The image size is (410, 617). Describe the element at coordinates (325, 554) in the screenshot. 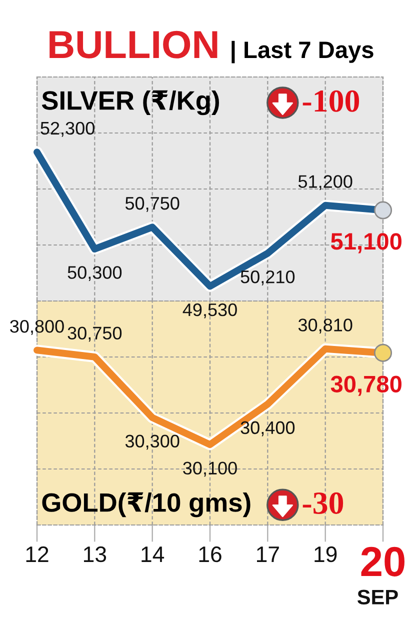

I see `x-tick-label: 19` at that location.